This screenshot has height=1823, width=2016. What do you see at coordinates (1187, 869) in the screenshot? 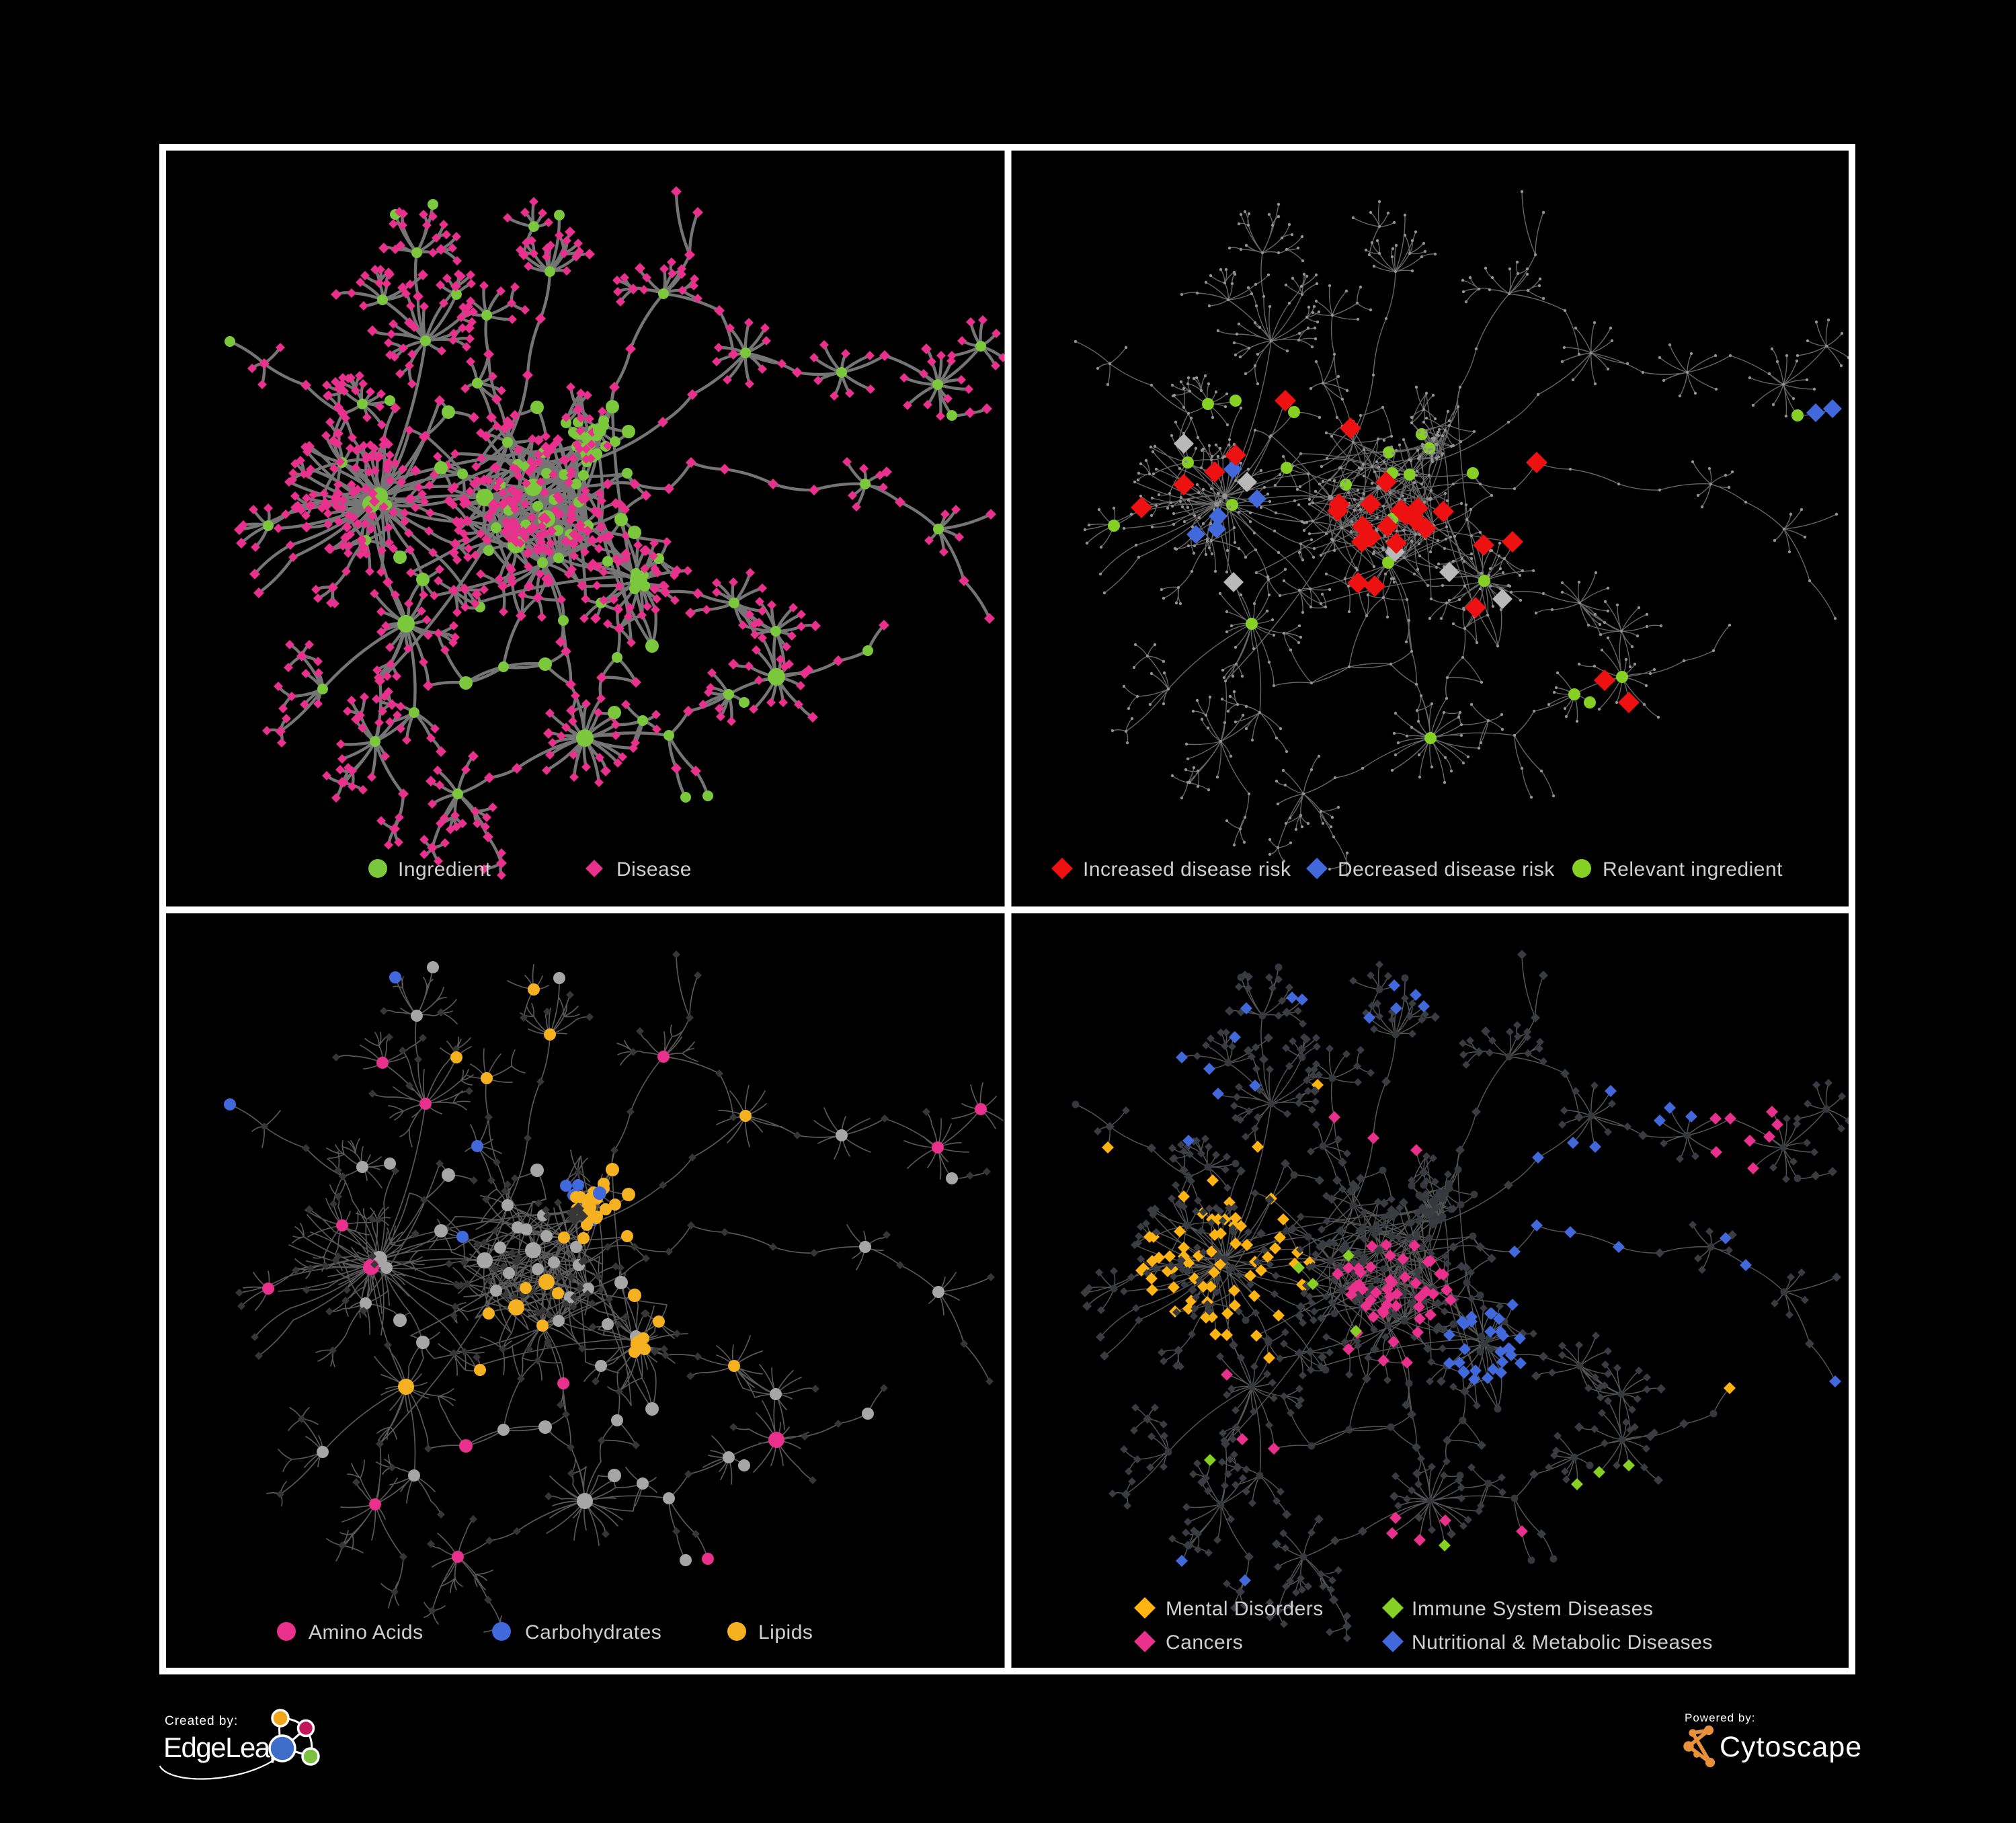
I see `svg-text: Increased disease risk` at bounding box center [1187, 869].